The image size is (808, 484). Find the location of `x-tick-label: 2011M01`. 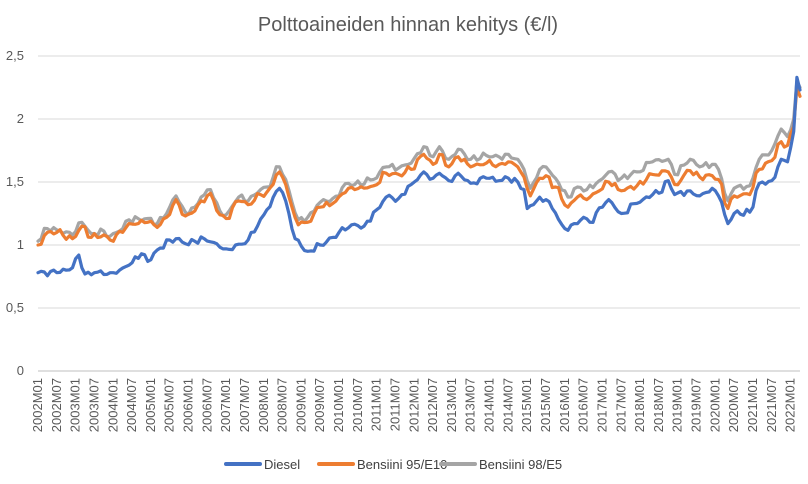

x-tick-label: 2011M01 is located at coordinates (376, 404).